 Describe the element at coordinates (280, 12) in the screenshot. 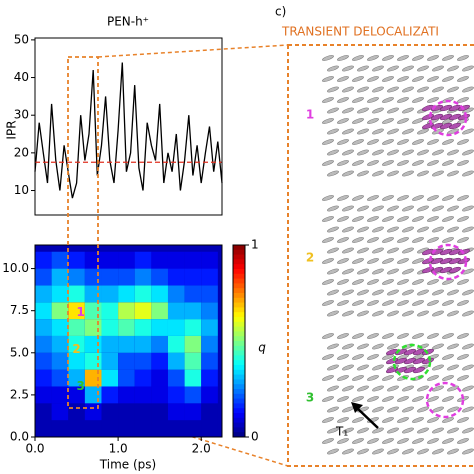

I see `panel-label: c)` at that location.